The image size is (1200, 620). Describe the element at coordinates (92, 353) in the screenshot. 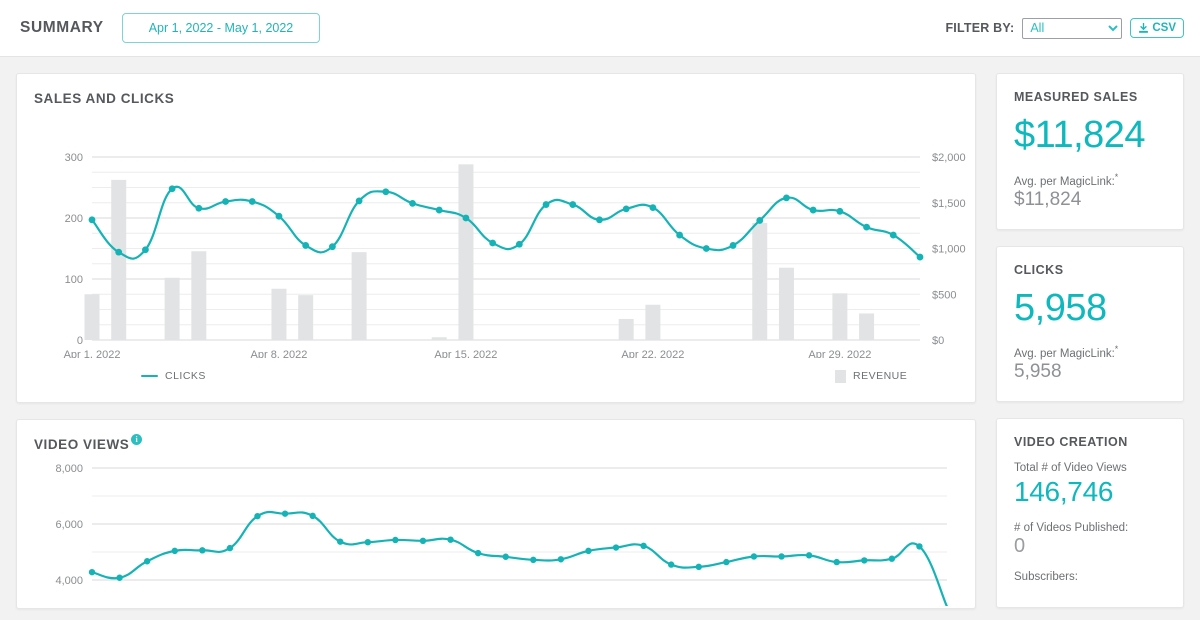

I see `x-axis-tick: Apr 1, 2022` at that location.